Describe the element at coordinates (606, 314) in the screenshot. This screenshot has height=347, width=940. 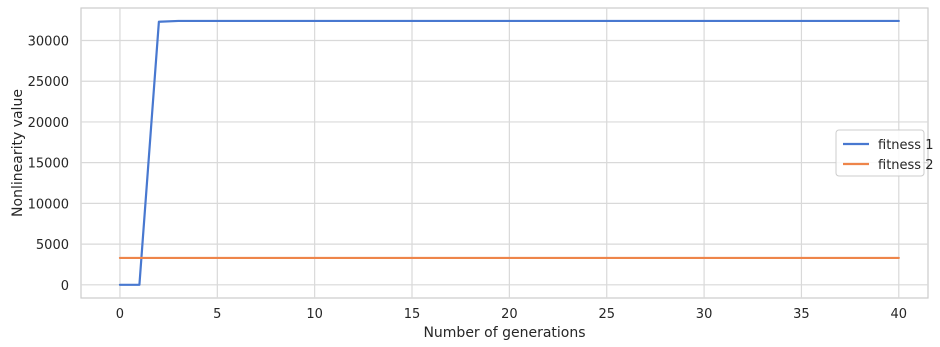
I see `x-tick-label: 25` at that location.